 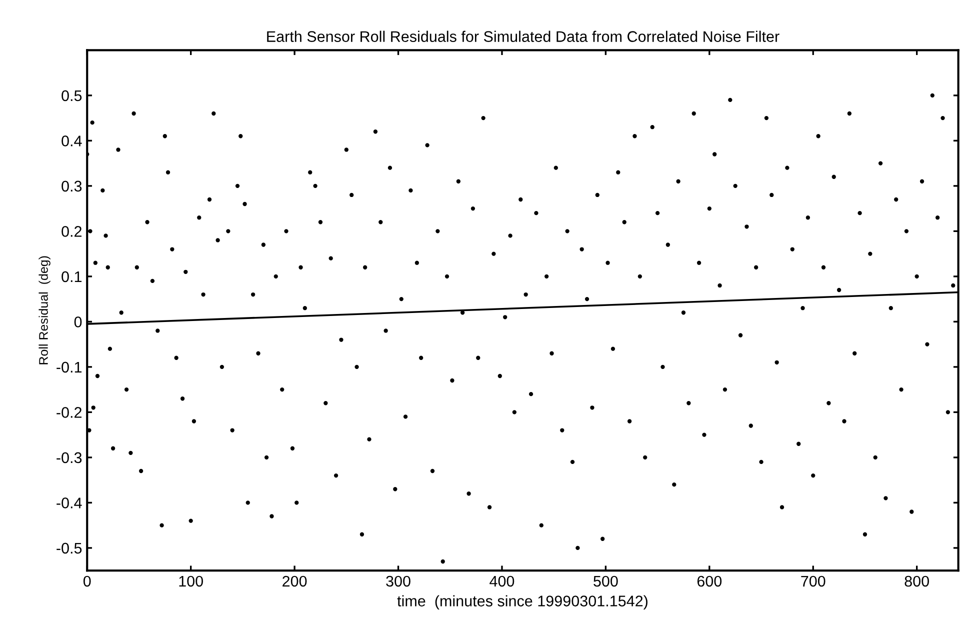 What do you see at coordinates (87, 581) in the screenshot?
I see `x-tick-label: 0` at bounding box center [87, 581].